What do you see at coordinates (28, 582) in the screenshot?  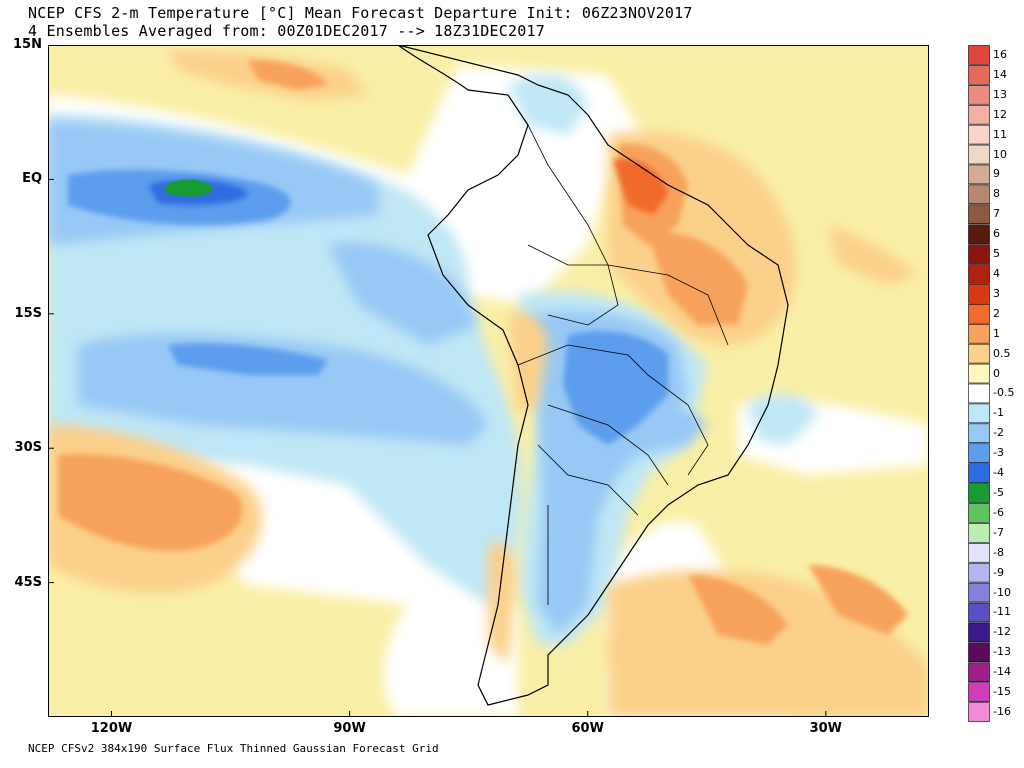 I see `lat-label: 45S` at bounding box center [28, 582].